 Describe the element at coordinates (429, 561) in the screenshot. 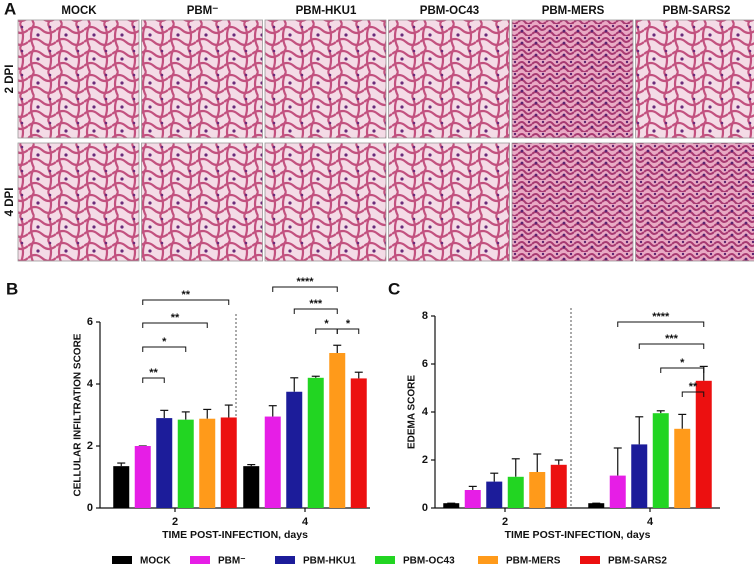

I see `legend-label: PBM-OC43` at that location.